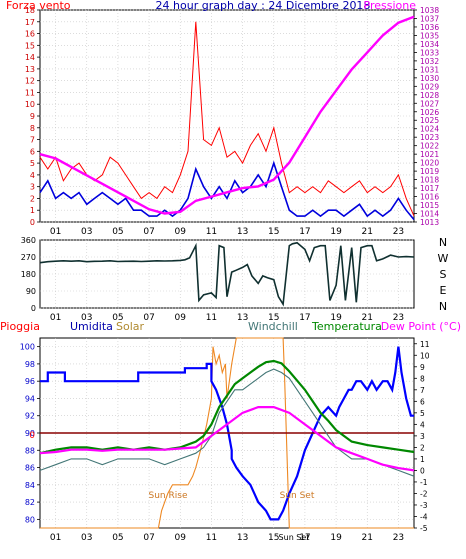 The width and height of the screenshot is (466, 559). What do you see at coordinates (32, 140) in the screenshot?
I see `wind-tick-label: 7` at bounding box center [32, 140].